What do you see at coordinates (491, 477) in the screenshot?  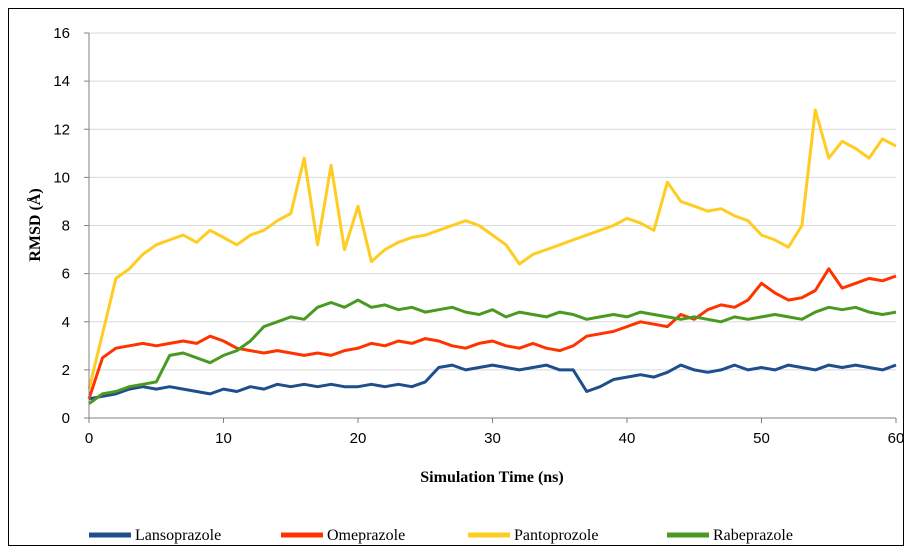 I see `x-axis-title: Simulation Time (ns)` at bounding box center [491, 477].